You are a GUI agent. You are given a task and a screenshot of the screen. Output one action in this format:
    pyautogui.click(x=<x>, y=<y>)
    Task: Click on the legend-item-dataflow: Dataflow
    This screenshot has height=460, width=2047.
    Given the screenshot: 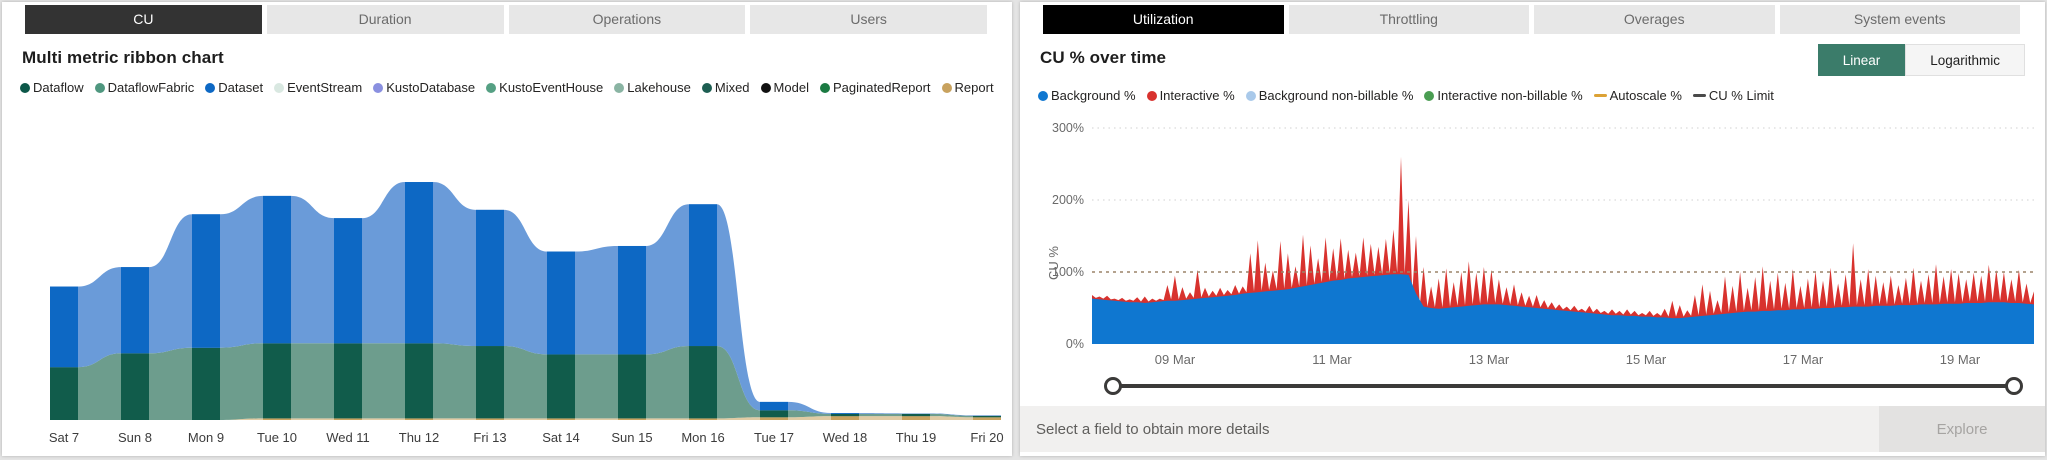 What is the action you would take?
    pyautogui.click(x=52, y=87)
    